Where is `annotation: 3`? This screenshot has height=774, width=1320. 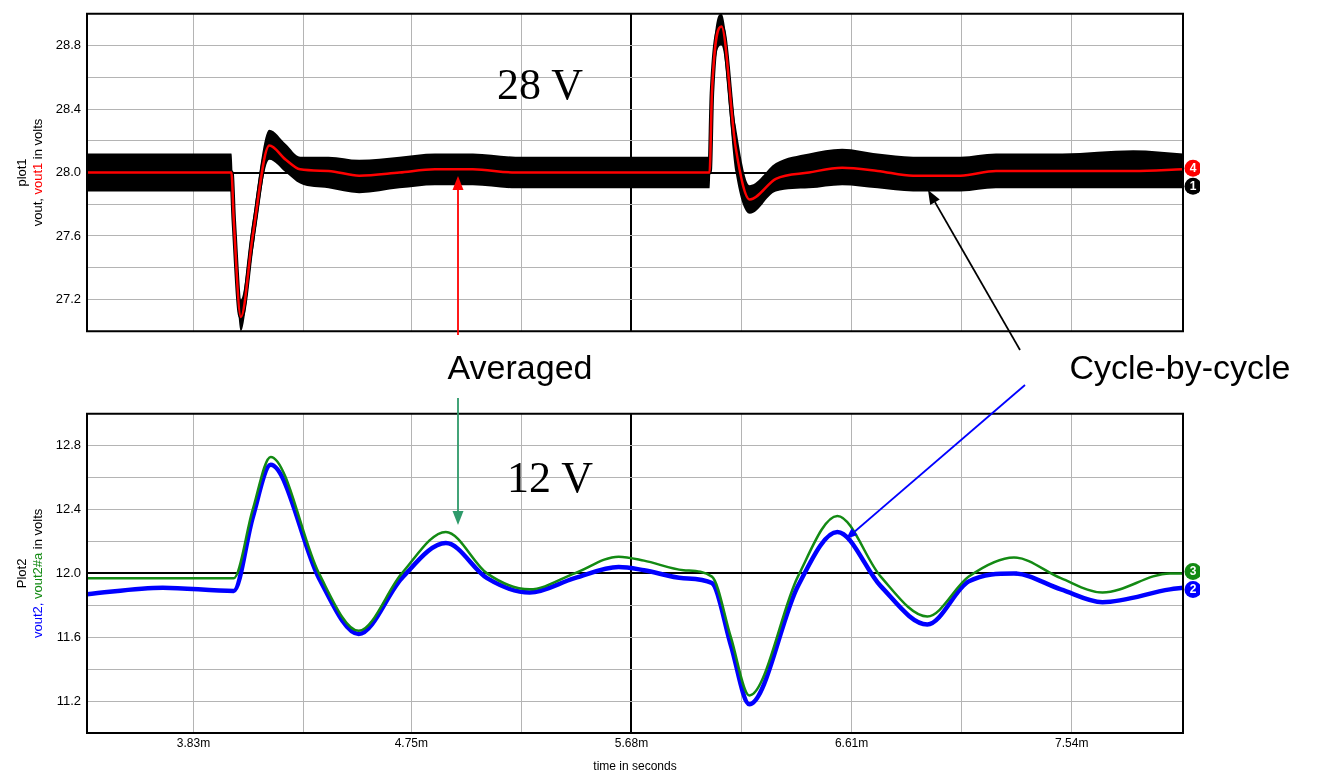
annotation: 3 is located at coordinates (1193, 571).